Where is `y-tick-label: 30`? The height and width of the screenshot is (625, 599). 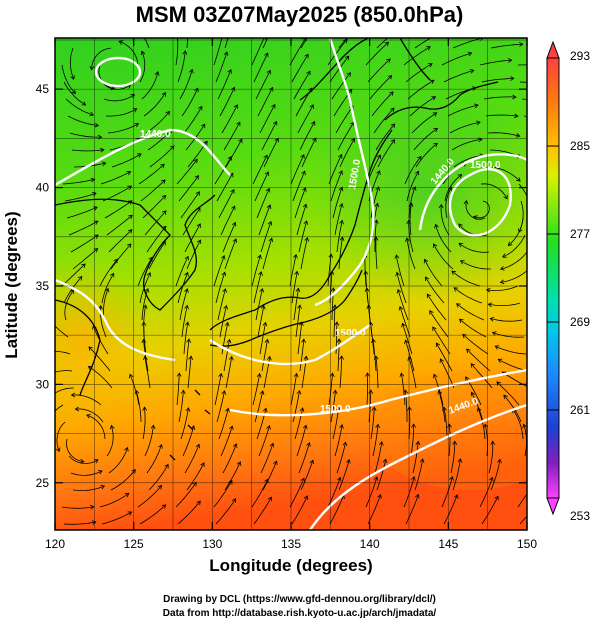
y-tick-label: 30 is located at coordinates (43, 384).